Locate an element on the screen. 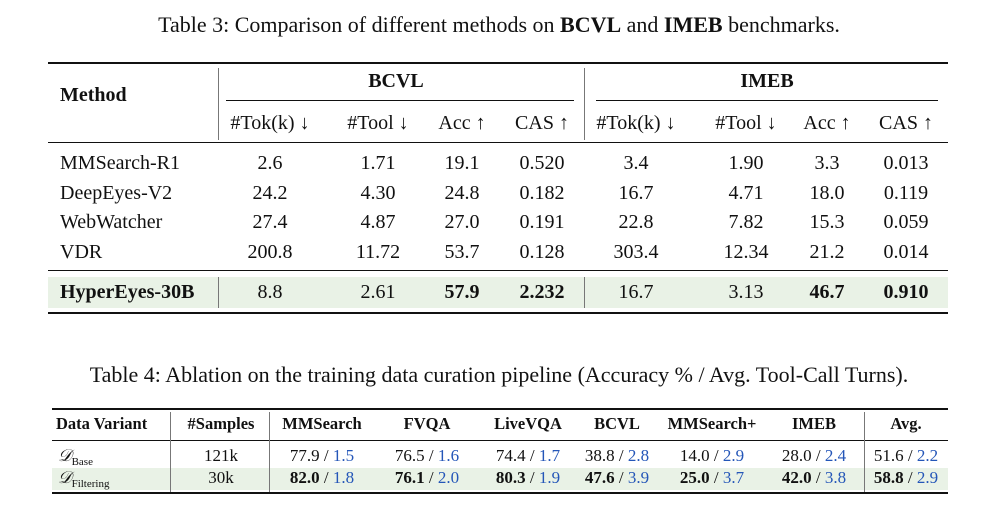 This screenshot has height=526, width=998. table3-value-cell: 22.8 is located at coordinates (636, 222).